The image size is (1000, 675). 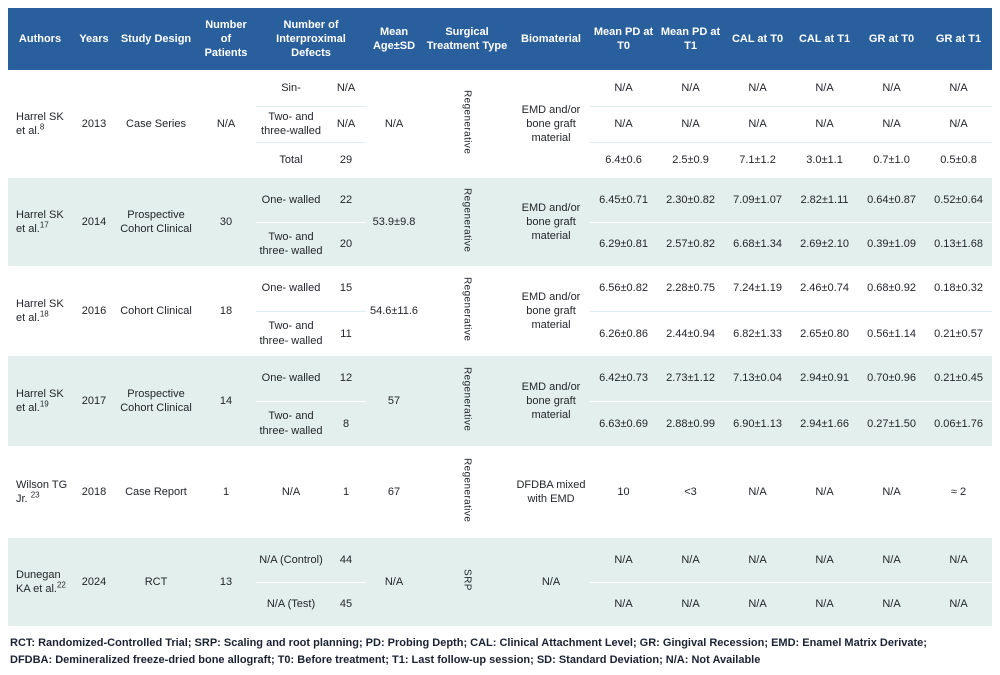 I want to click on col-header-authors: Authors, so click(x=40, y=39).